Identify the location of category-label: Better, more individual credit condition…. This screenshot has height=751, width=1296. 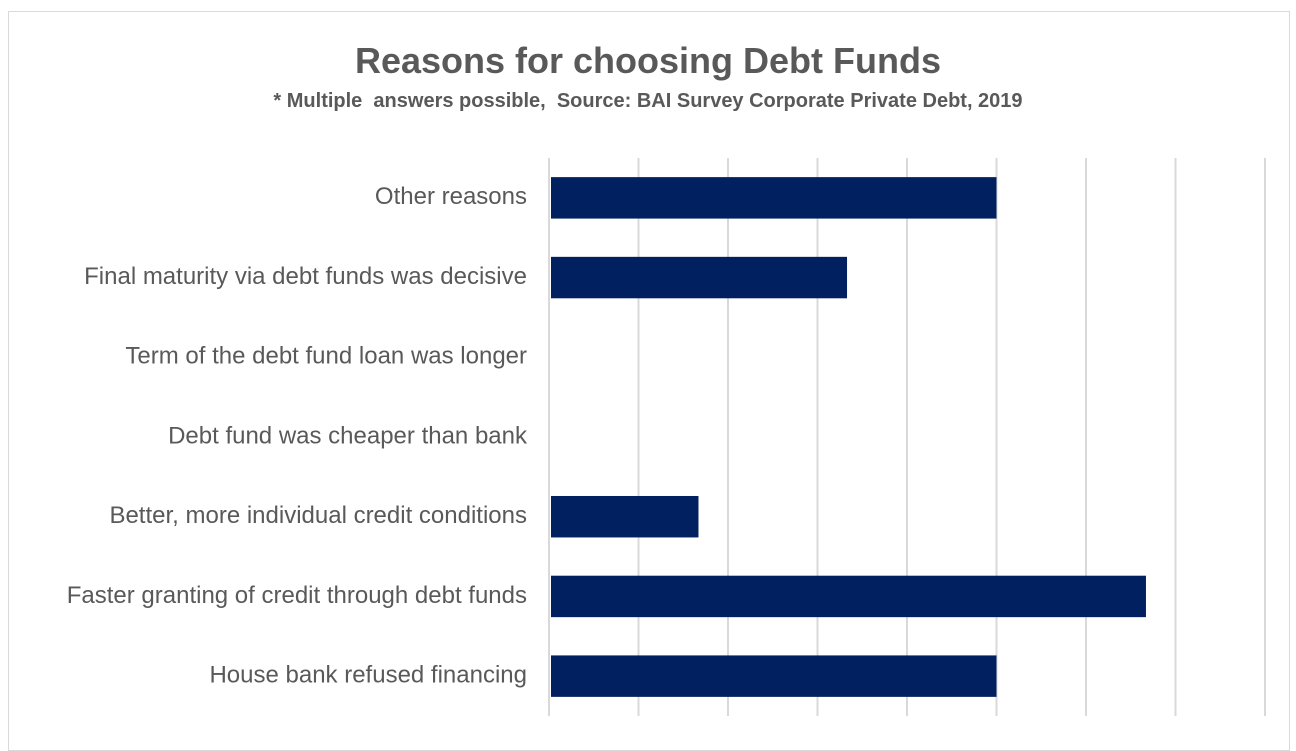
(318, 515).